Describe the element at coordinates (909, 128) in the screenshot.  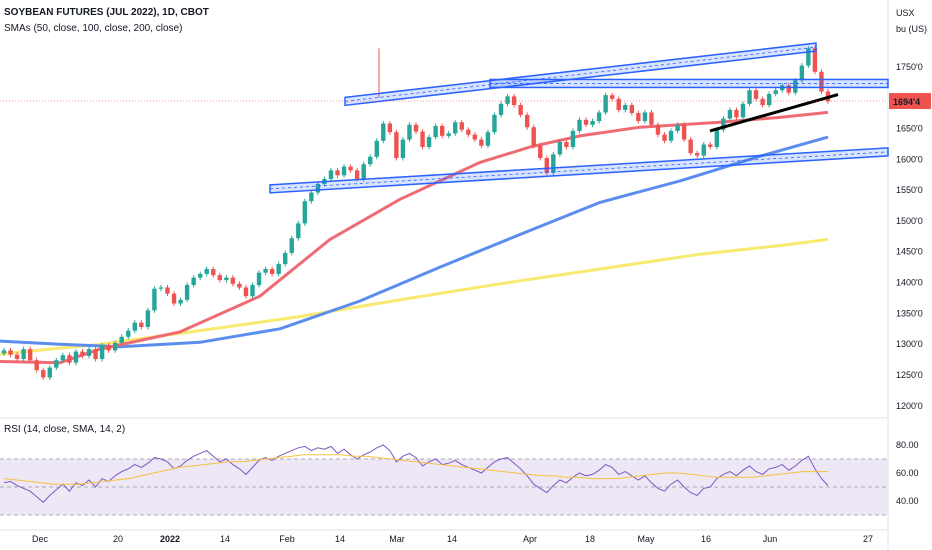
I see `price-tick-label: 1650'0` at that location.